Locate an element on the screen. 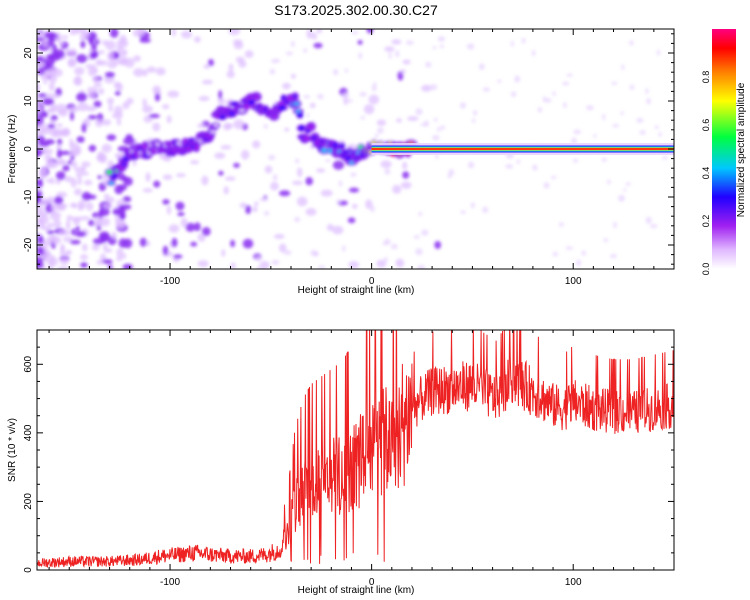  y-tick-label: 400 is located at coordinates (28, 432).